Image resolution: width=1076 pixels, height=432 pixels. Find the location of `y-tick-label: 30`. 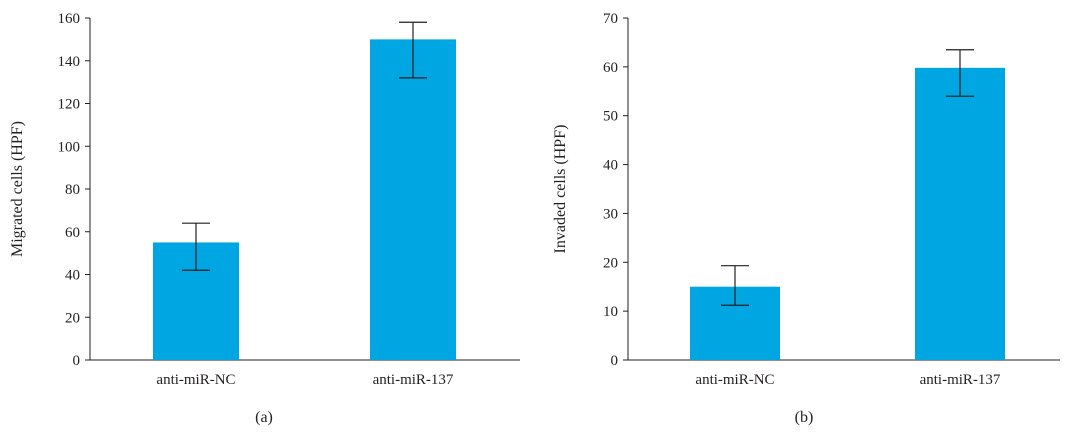

y-tick-label: 30 is located at coordinates (610, 214).